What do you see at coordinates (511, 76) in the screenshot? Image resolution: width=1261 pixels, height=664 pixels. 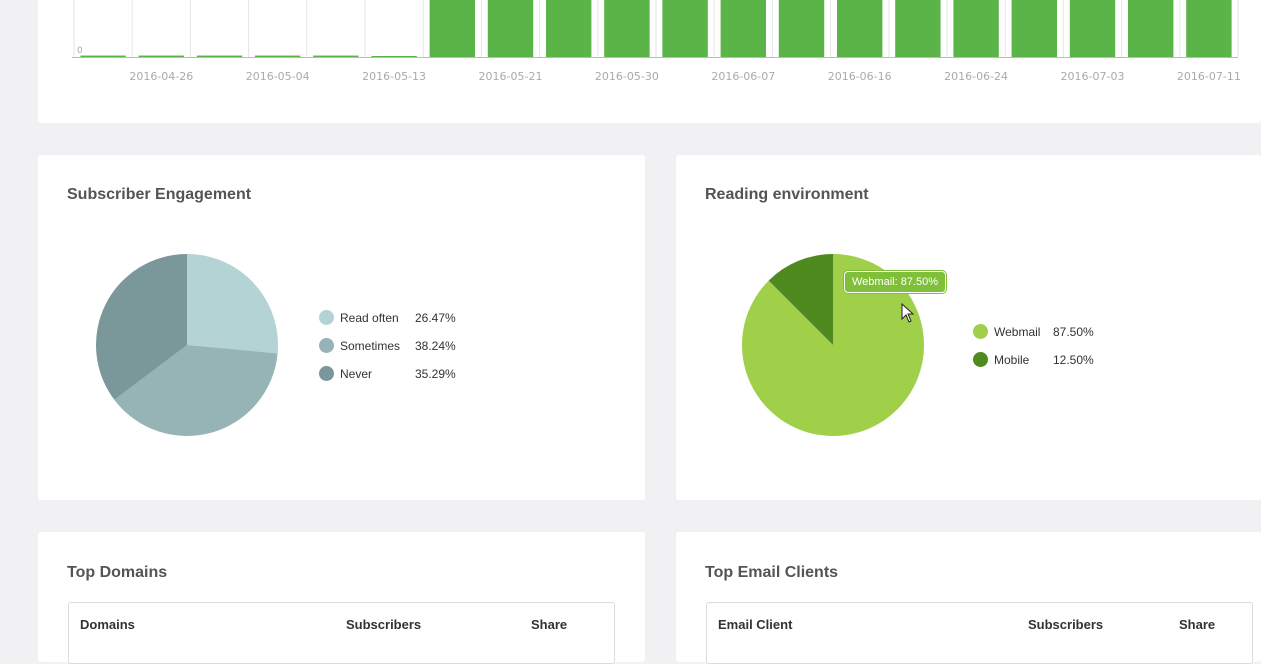 I see `x-tick-label: 2016-05-21` at bounding box center [511, 76].